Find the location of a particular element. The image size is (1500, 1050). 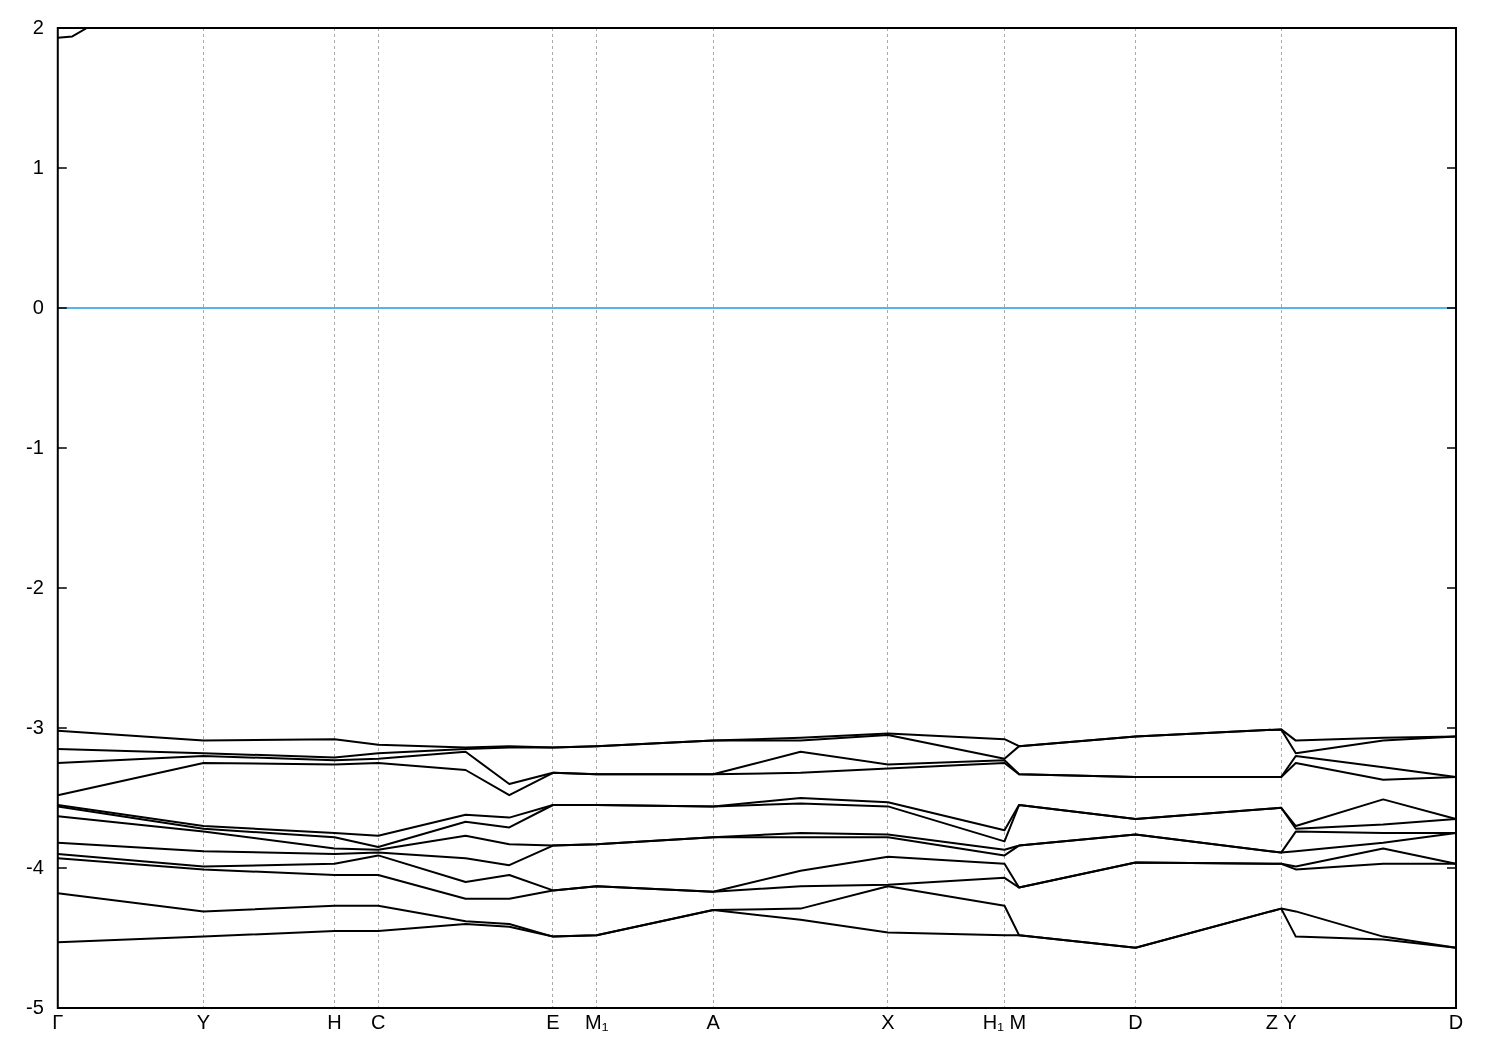

x-tick-label: X is located at coordinates (888, 1021).